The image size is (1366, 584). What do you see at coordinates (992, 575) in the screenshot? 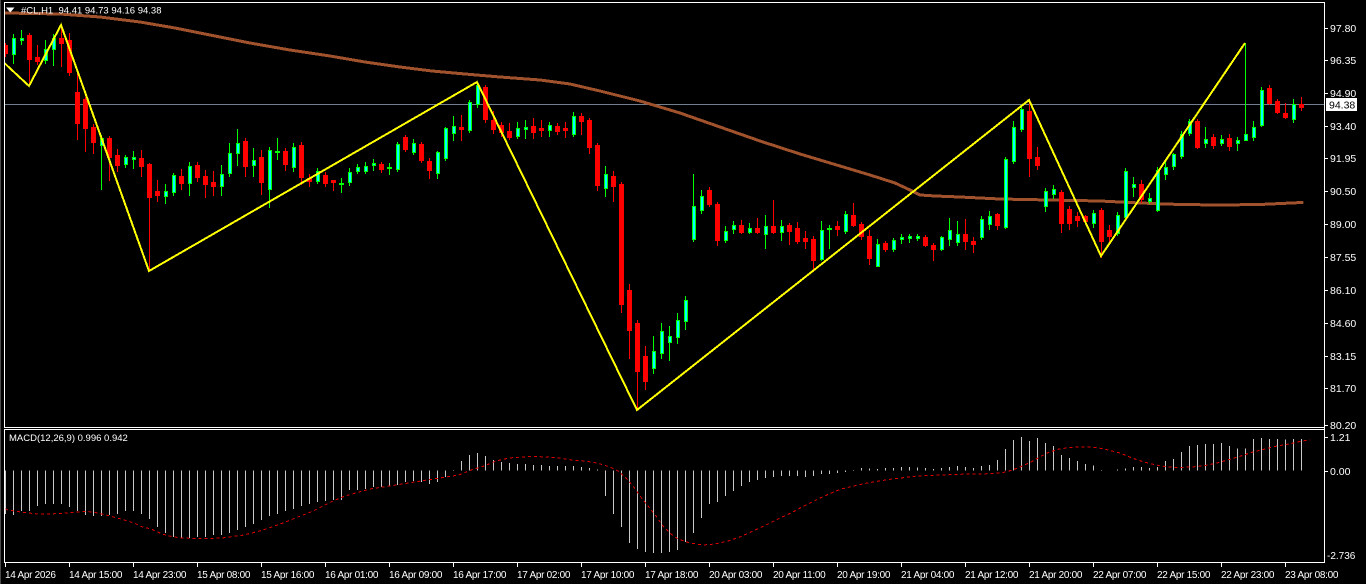
I see `svg-text: 21 Apr 12:00` at bounding box center [992, 575].